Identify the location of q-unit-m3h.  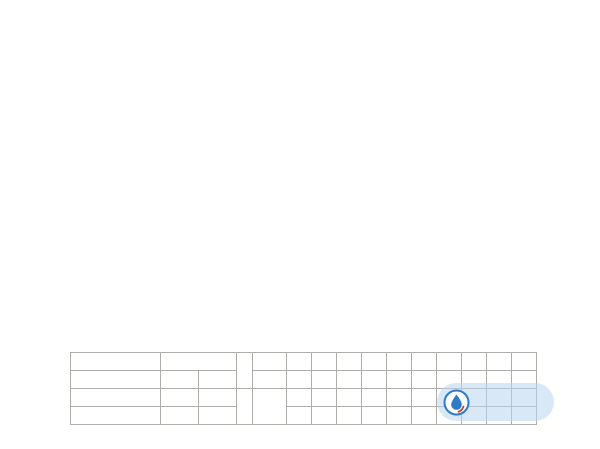
(269, 361).